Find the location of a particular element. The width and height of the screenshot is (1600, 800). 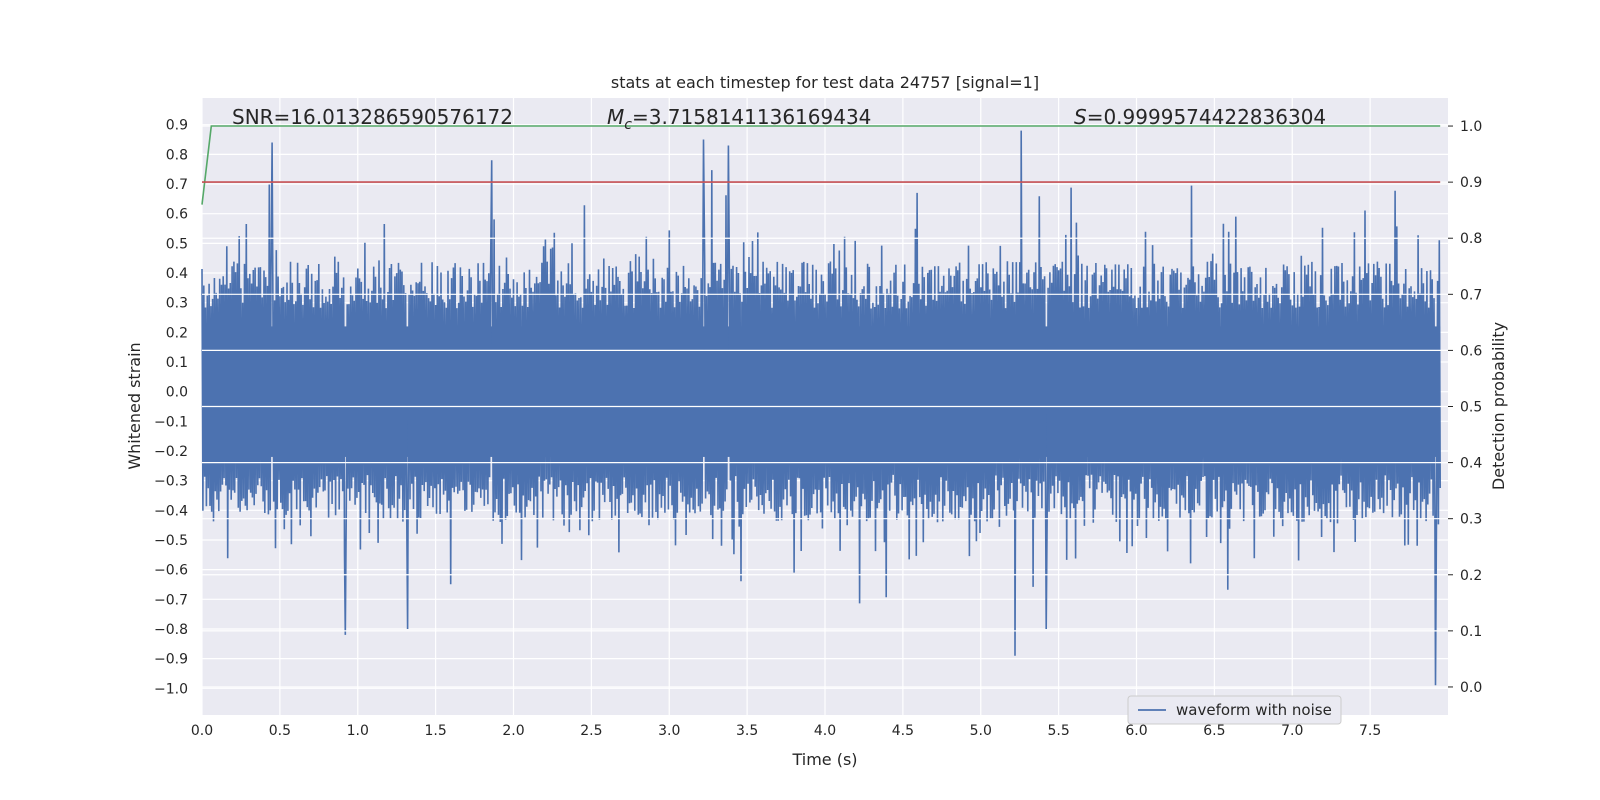

detection-score-annotation: S=0.9999574422836304 is located at coordinates (1200, 117).